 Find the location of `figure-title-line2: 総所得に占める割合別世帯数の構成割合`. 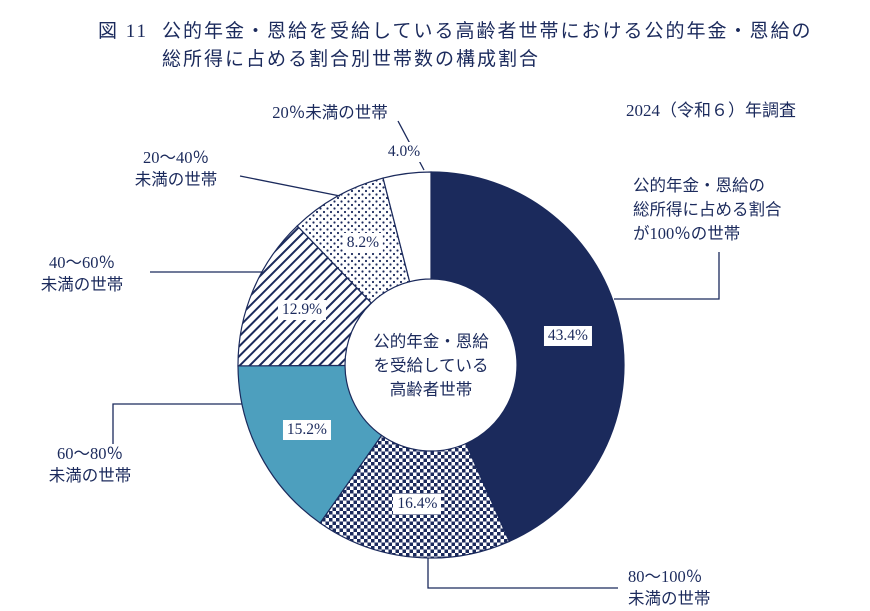

figure-title-line2: 総所得に占める割合別世帯数の構成割合 is located at coordinates (351, 59).